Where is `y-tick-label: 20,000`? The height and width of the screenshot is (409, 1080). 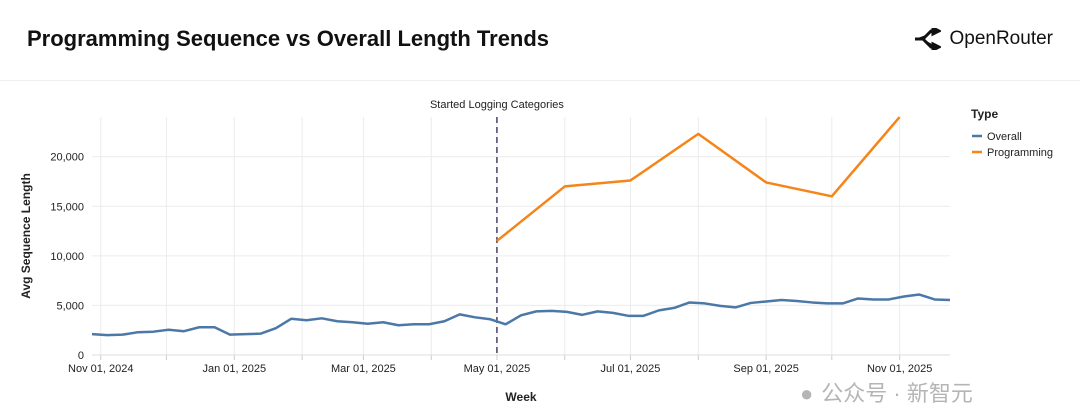 y-tick-label: 20,000 is located at coordinates (67, 158).